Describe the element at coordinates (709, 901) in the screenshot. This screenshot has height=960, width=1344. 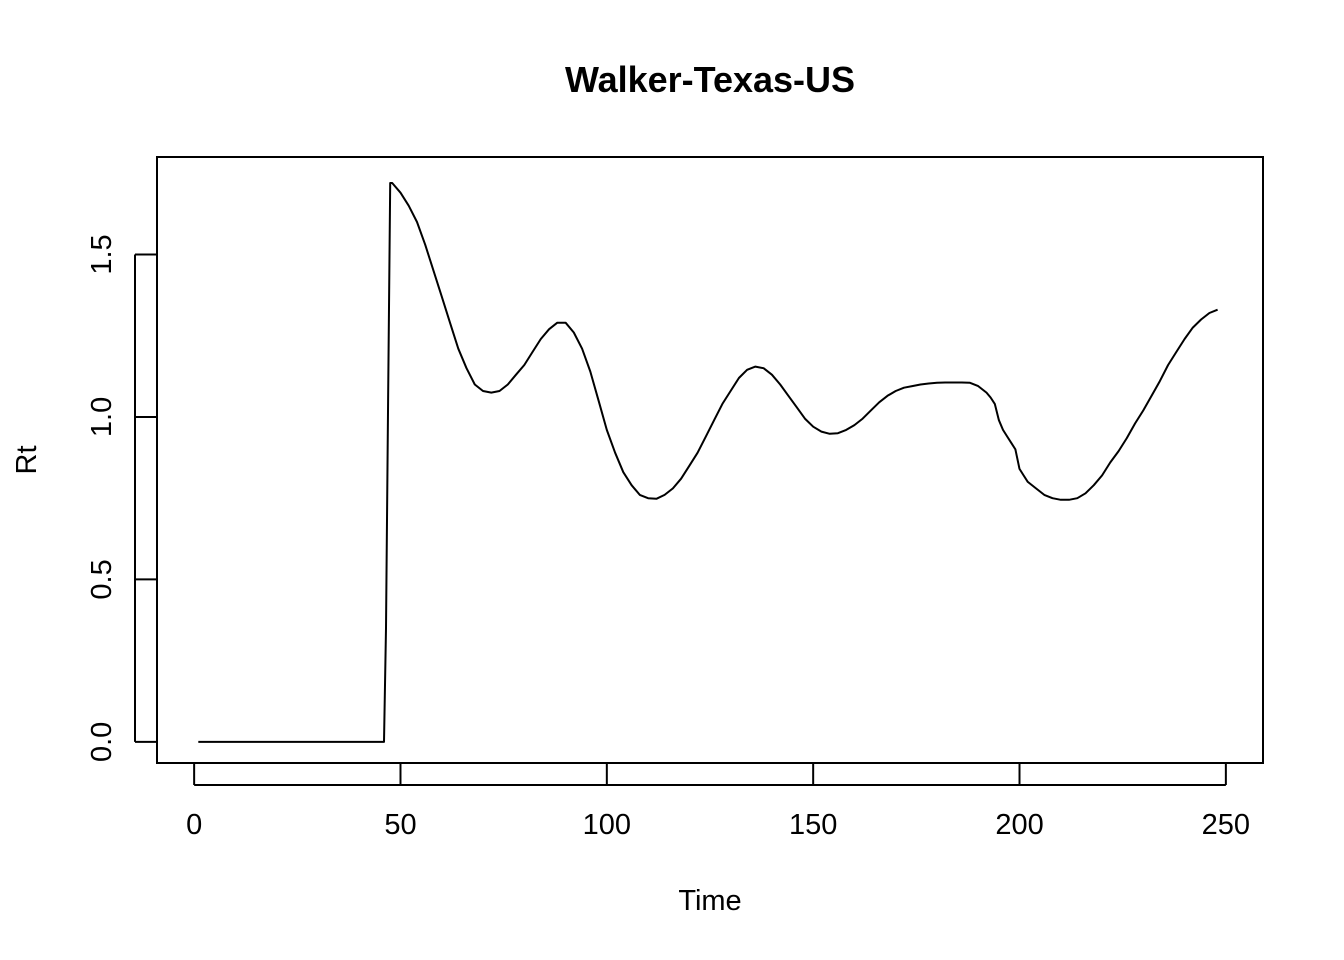
I see `x-axis-label: Time` at that location.